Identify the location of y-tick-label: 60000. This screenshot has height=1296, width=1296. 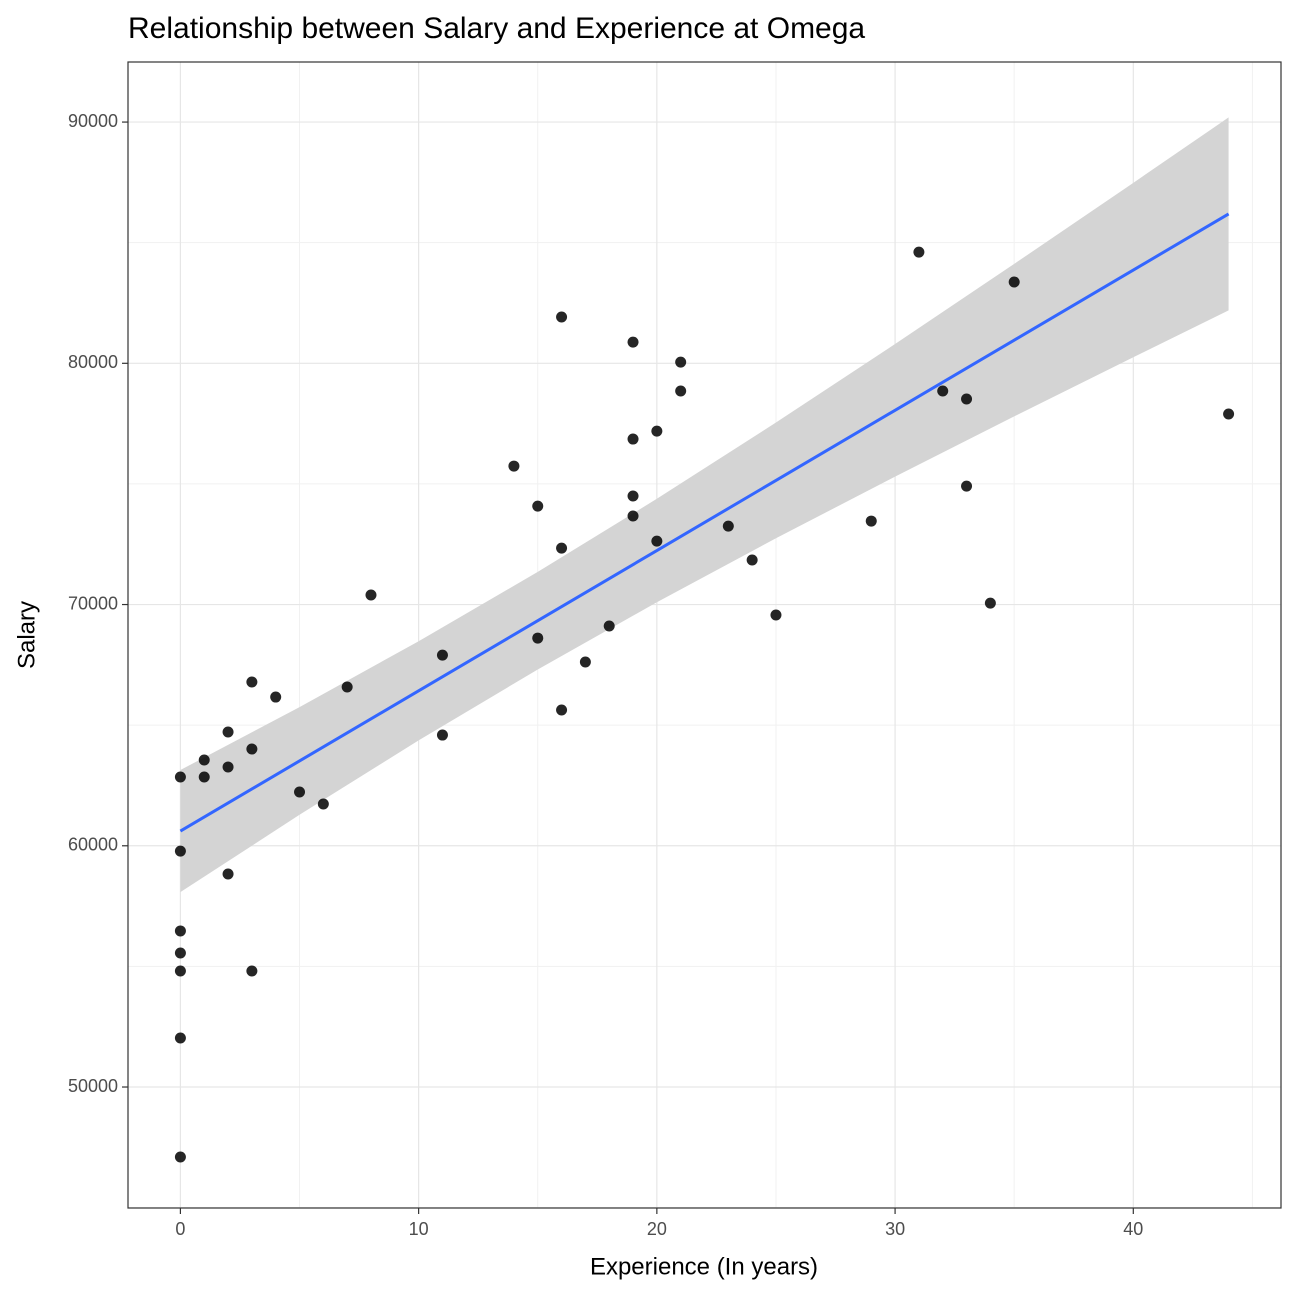
(93, 845).